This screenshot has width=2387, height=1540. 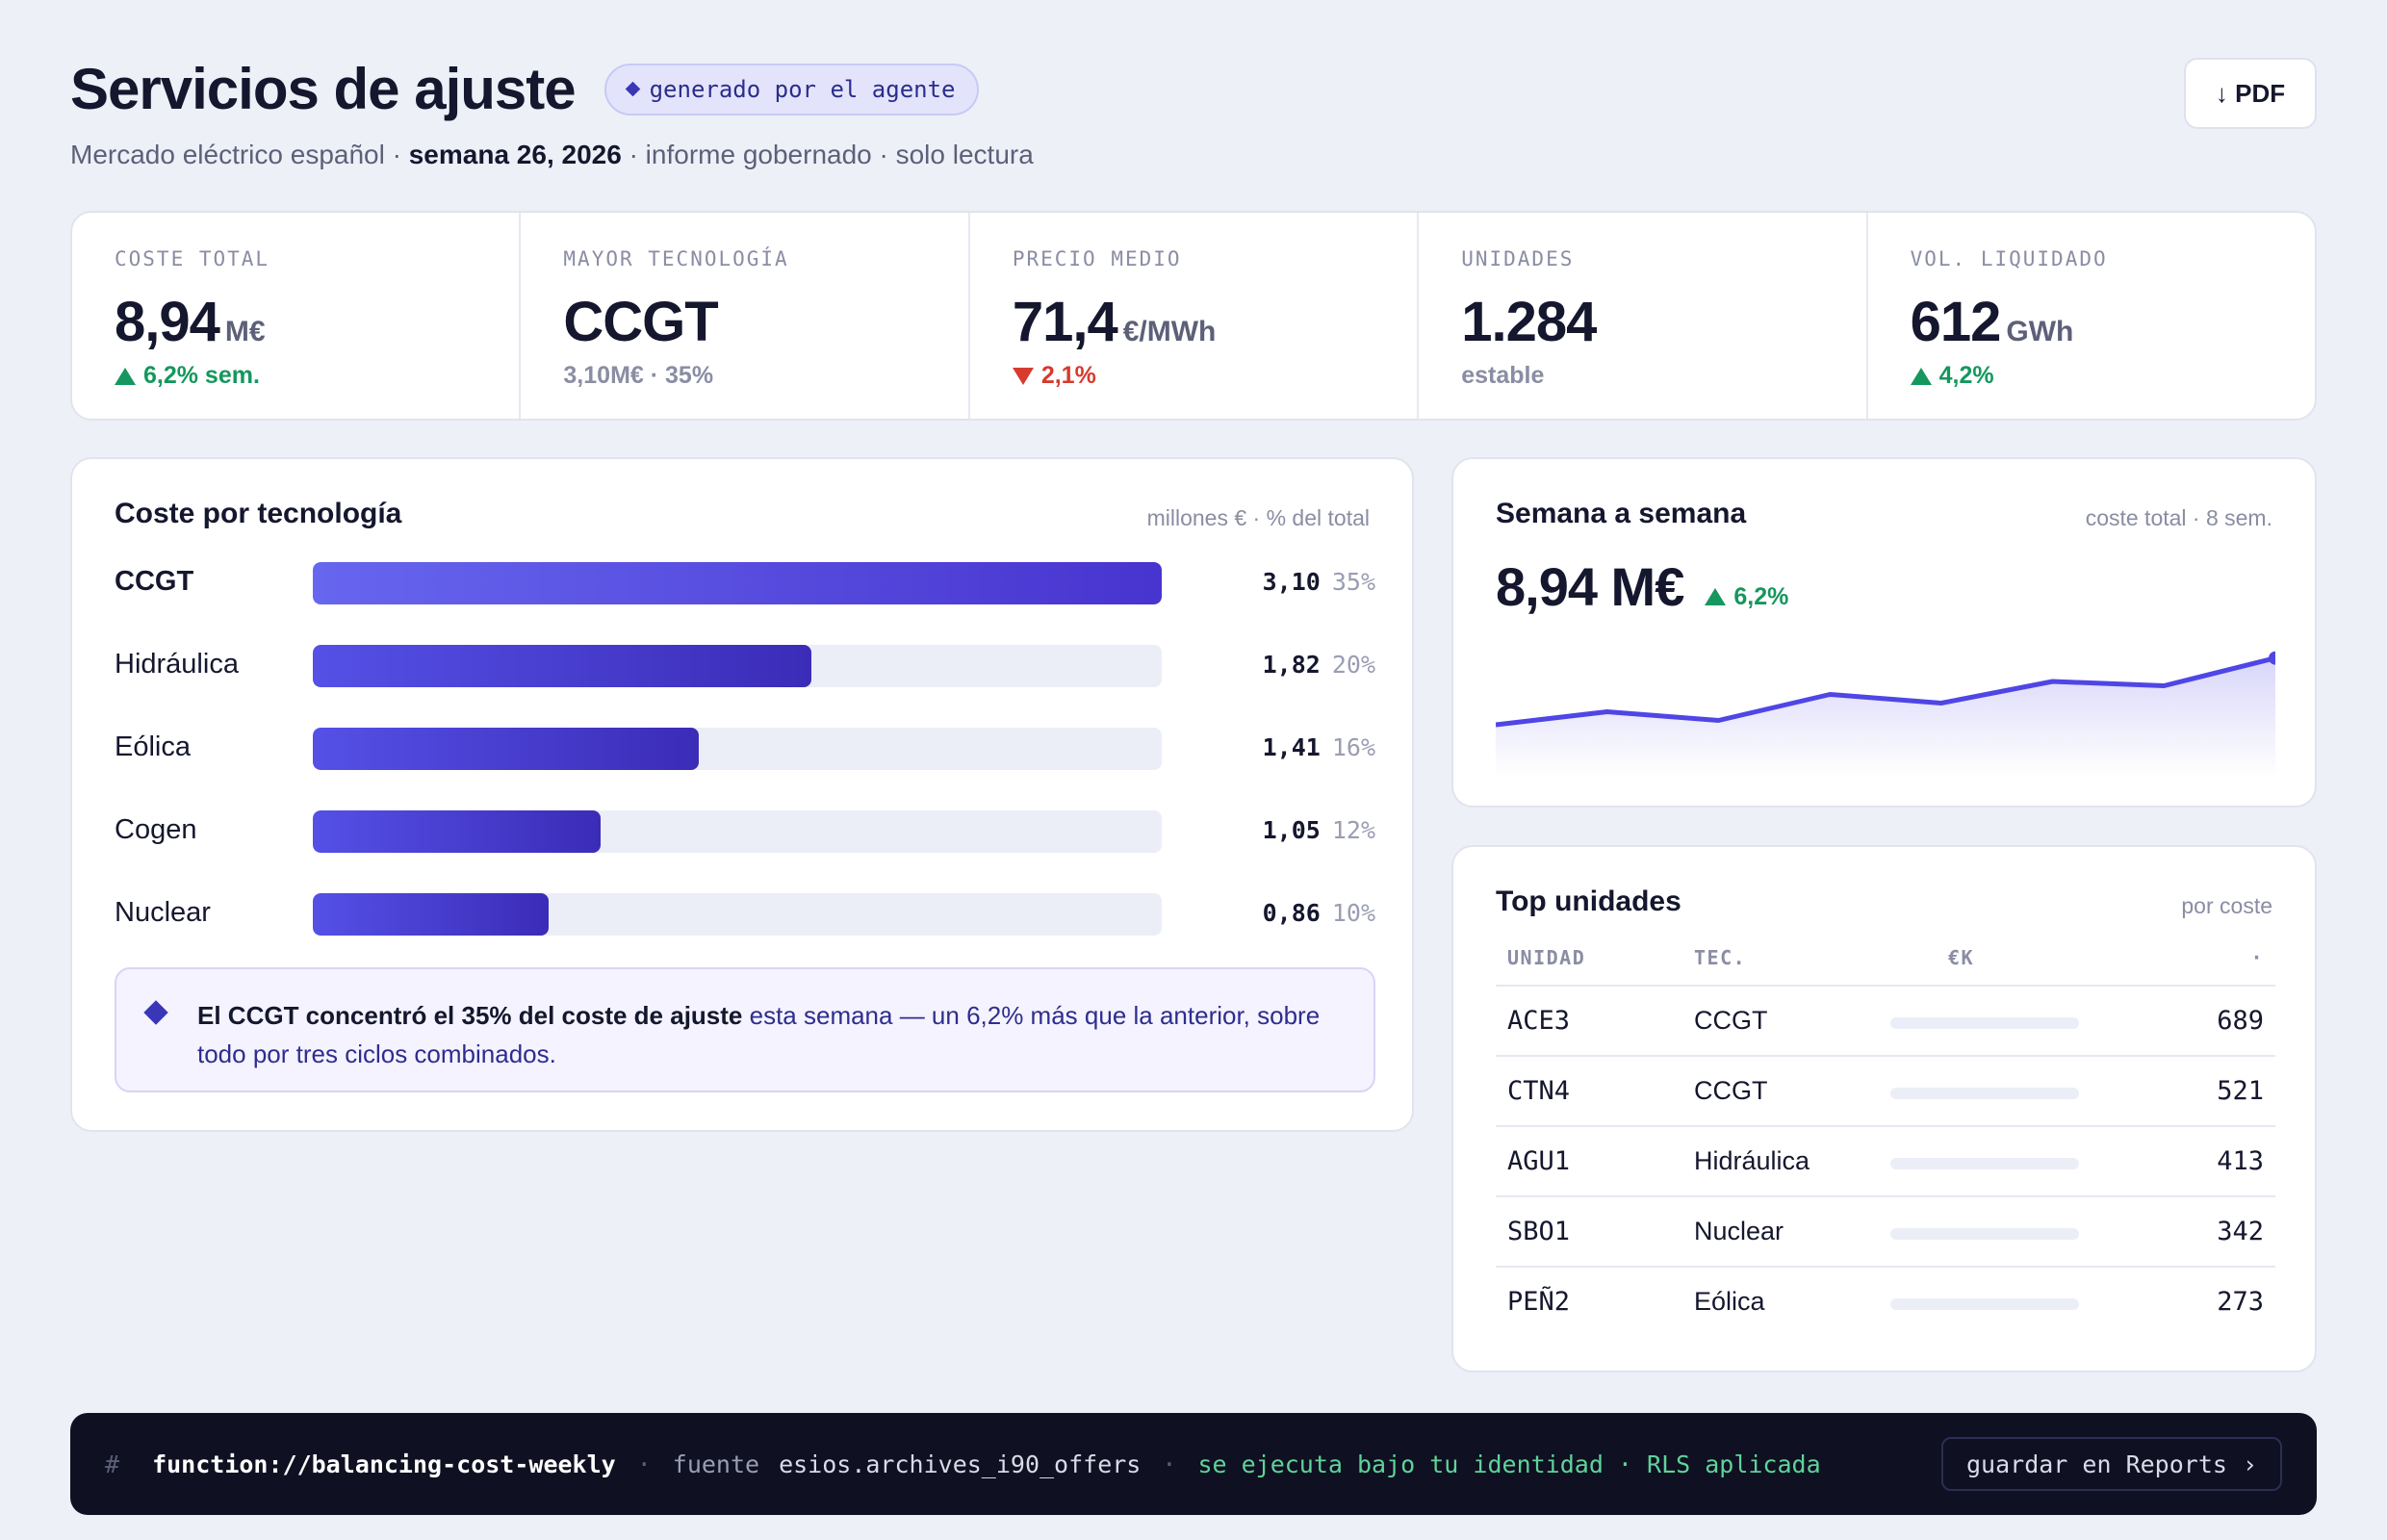 I want to click on page-title: Servicios de ajuste, so click(x=323, y=89).